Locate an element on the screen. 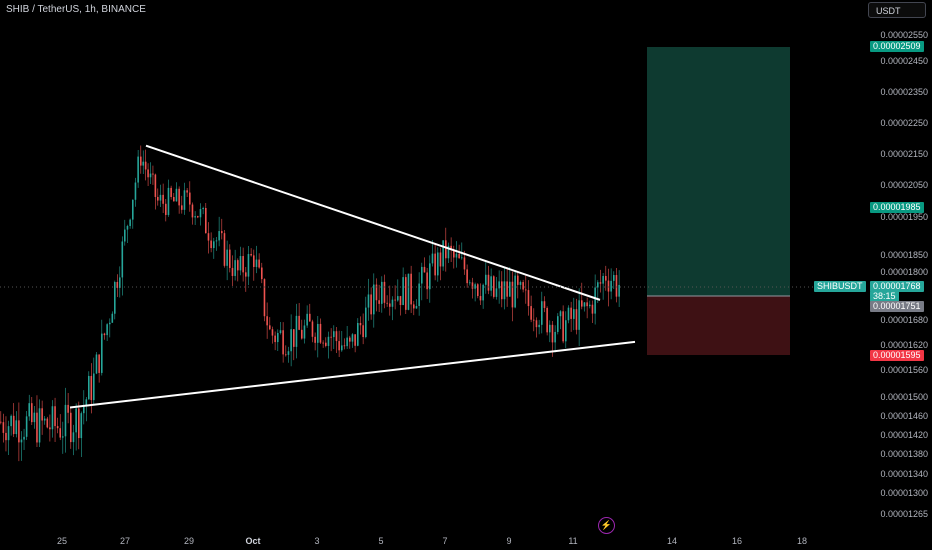 This screenshot has height=550, width=932. price-axis-label: 0.00001460 is located at coordinates (904, 416).